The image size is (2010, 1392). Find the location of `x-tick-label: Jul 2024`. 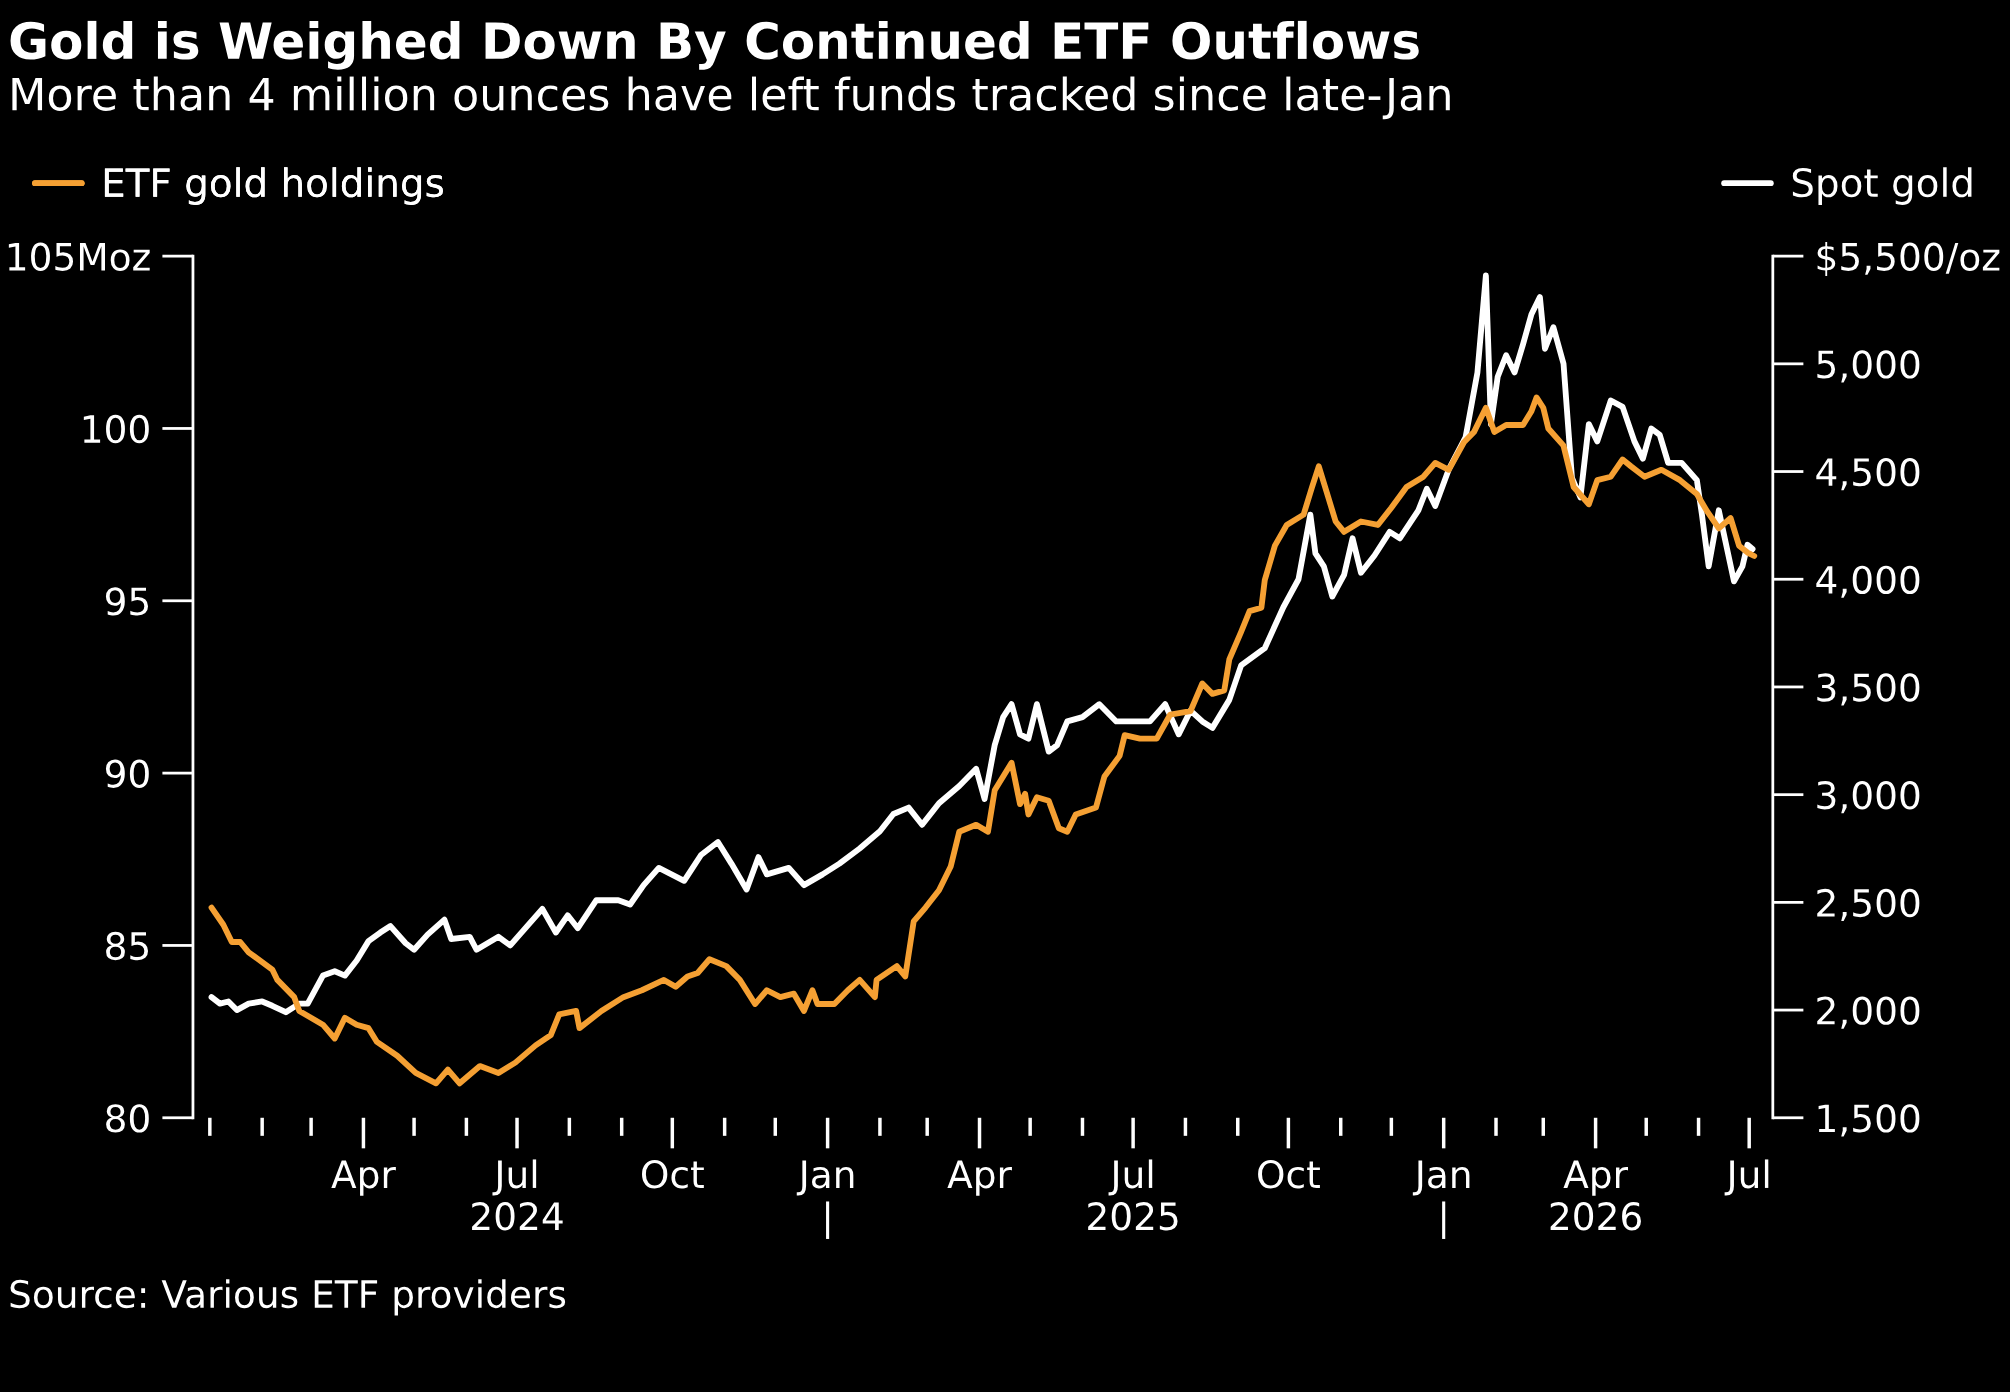

x-tick-label: Jul 2024 is located at coordinates (517, 1195).